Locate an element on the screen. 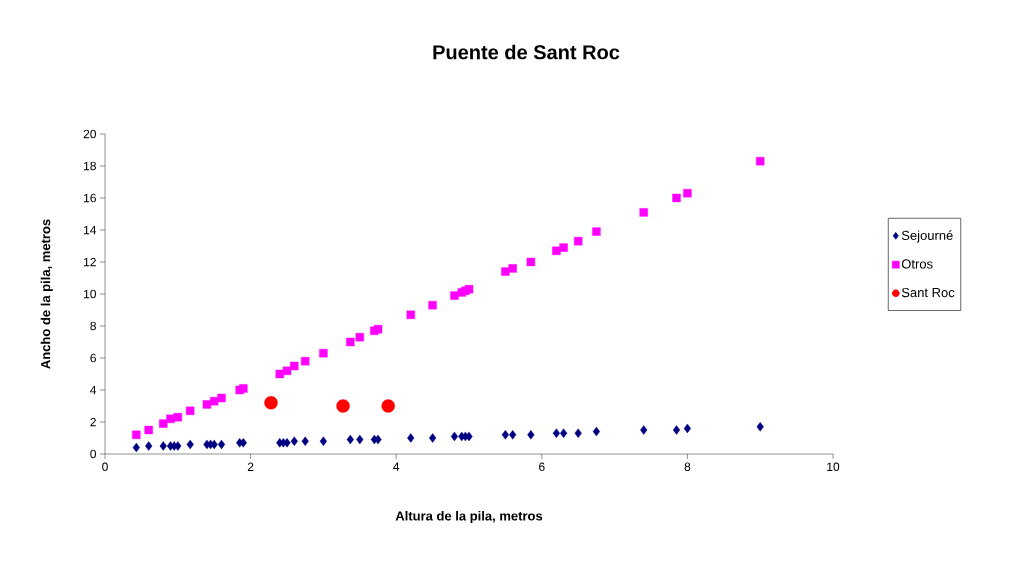 The height and width of the screenshot is (562, 1033). x-tick-label: 0 is located at coordinates (105, 467).